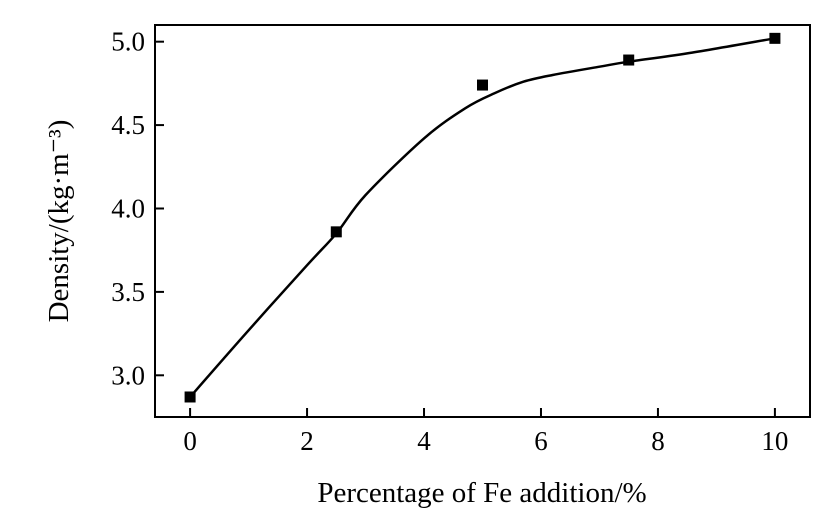 Image resolution: width=825 pixels, height=521 pixels. What do you see at coordinates (424, 441) in the screenshot?
I see `x-tick-label-2: 4` at bounding box center [424, 441].